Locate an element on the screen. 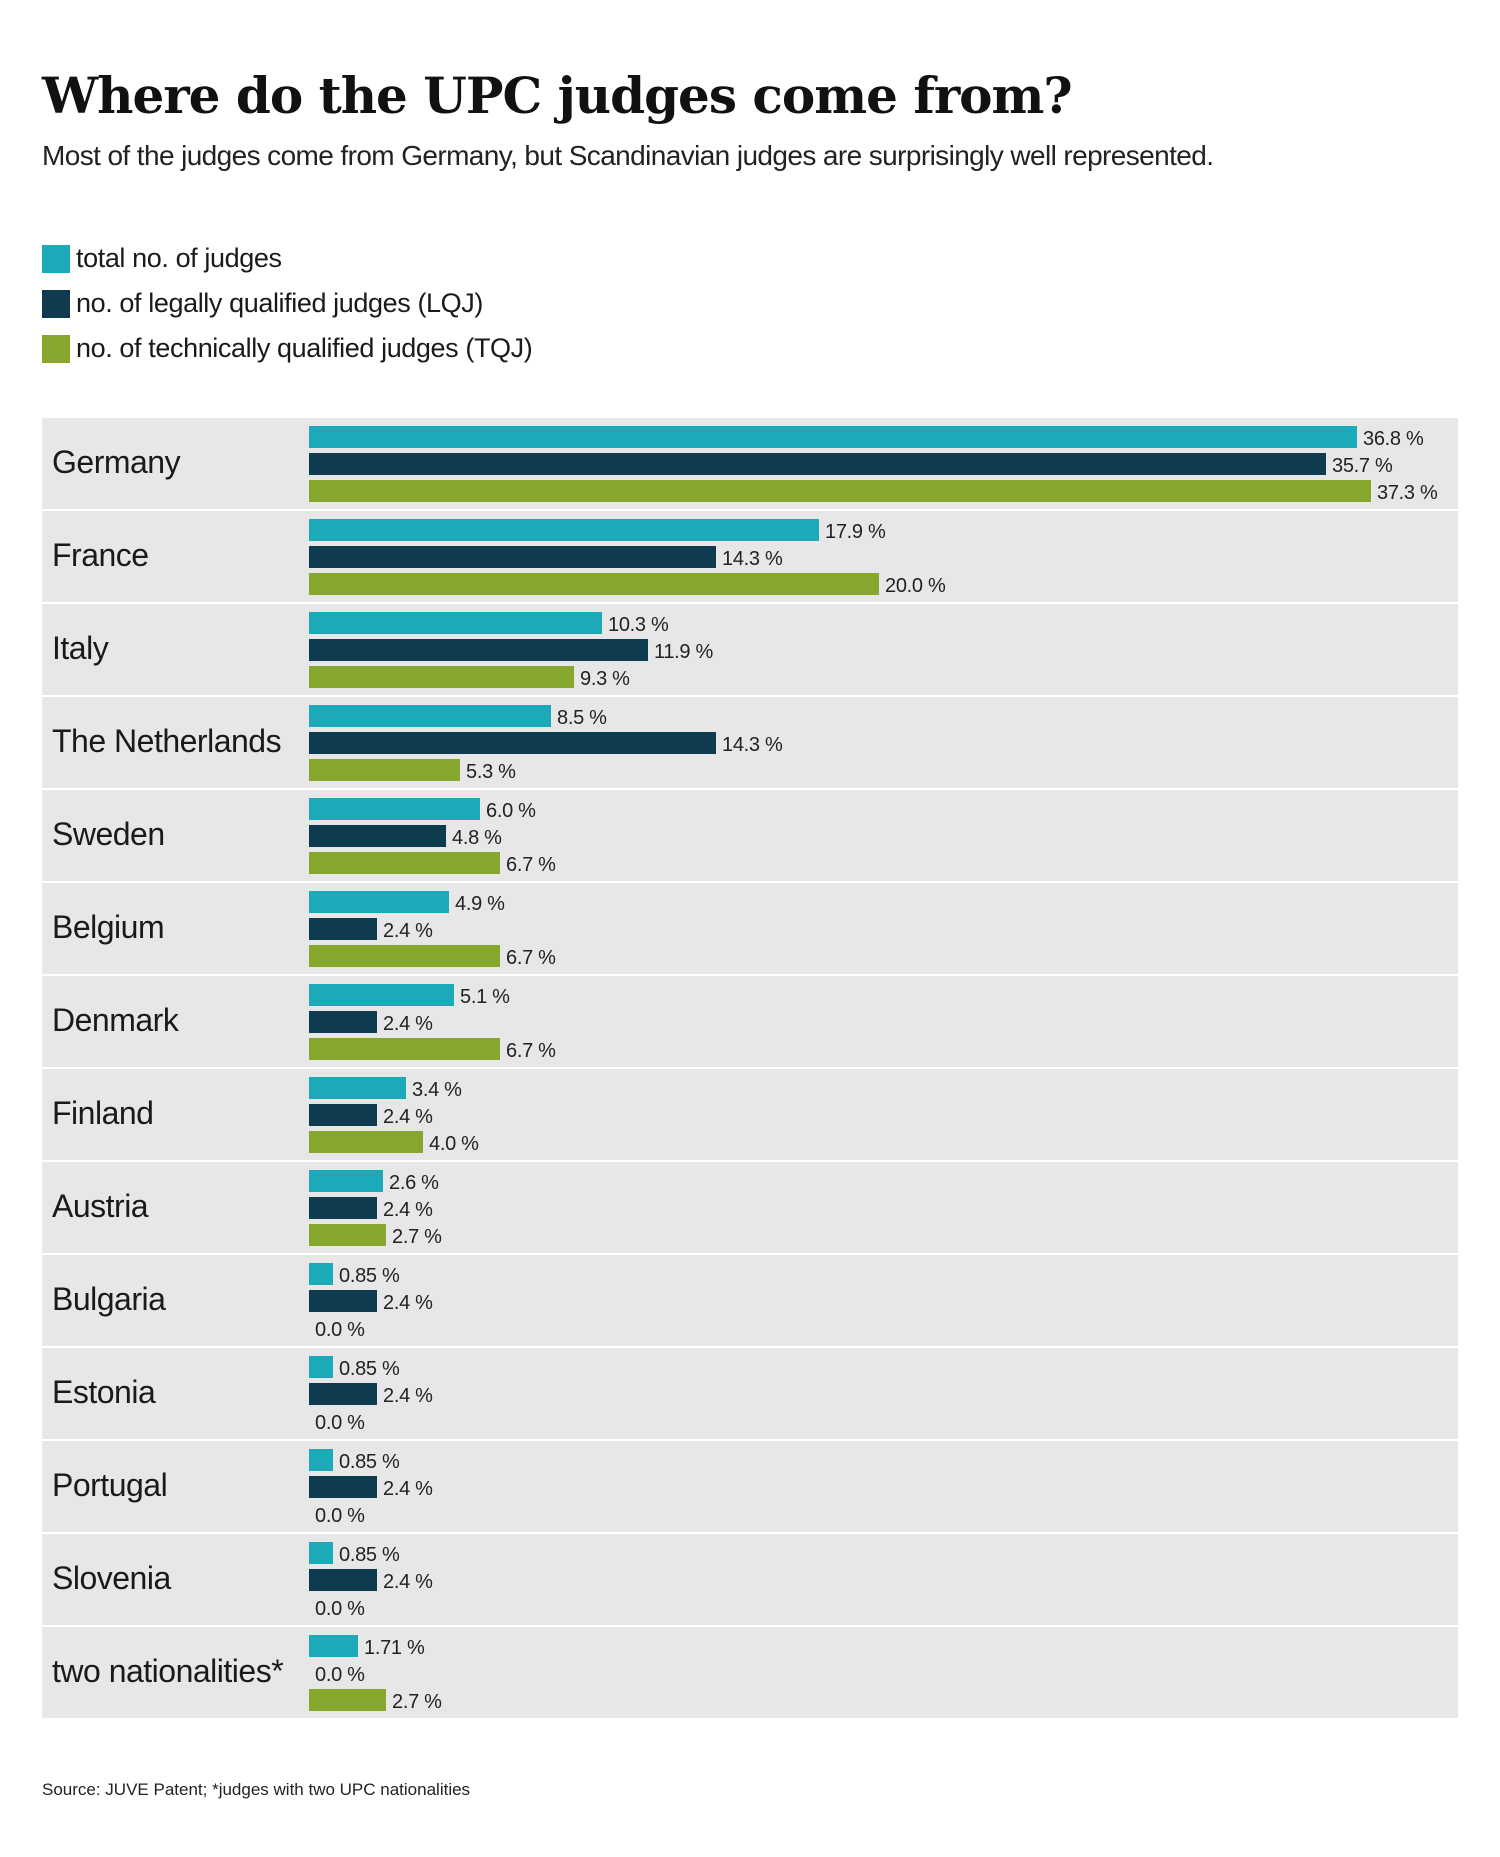 The height and width of the screenshot is (1857, 1500). value-label-total: 4.9 % is located at coordinates (480, 904).